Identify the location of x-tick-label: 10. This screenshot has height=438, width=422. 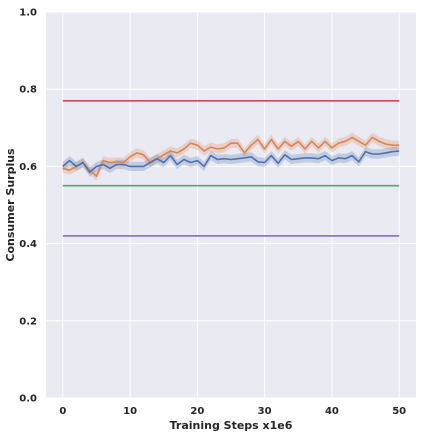
(130, 411).